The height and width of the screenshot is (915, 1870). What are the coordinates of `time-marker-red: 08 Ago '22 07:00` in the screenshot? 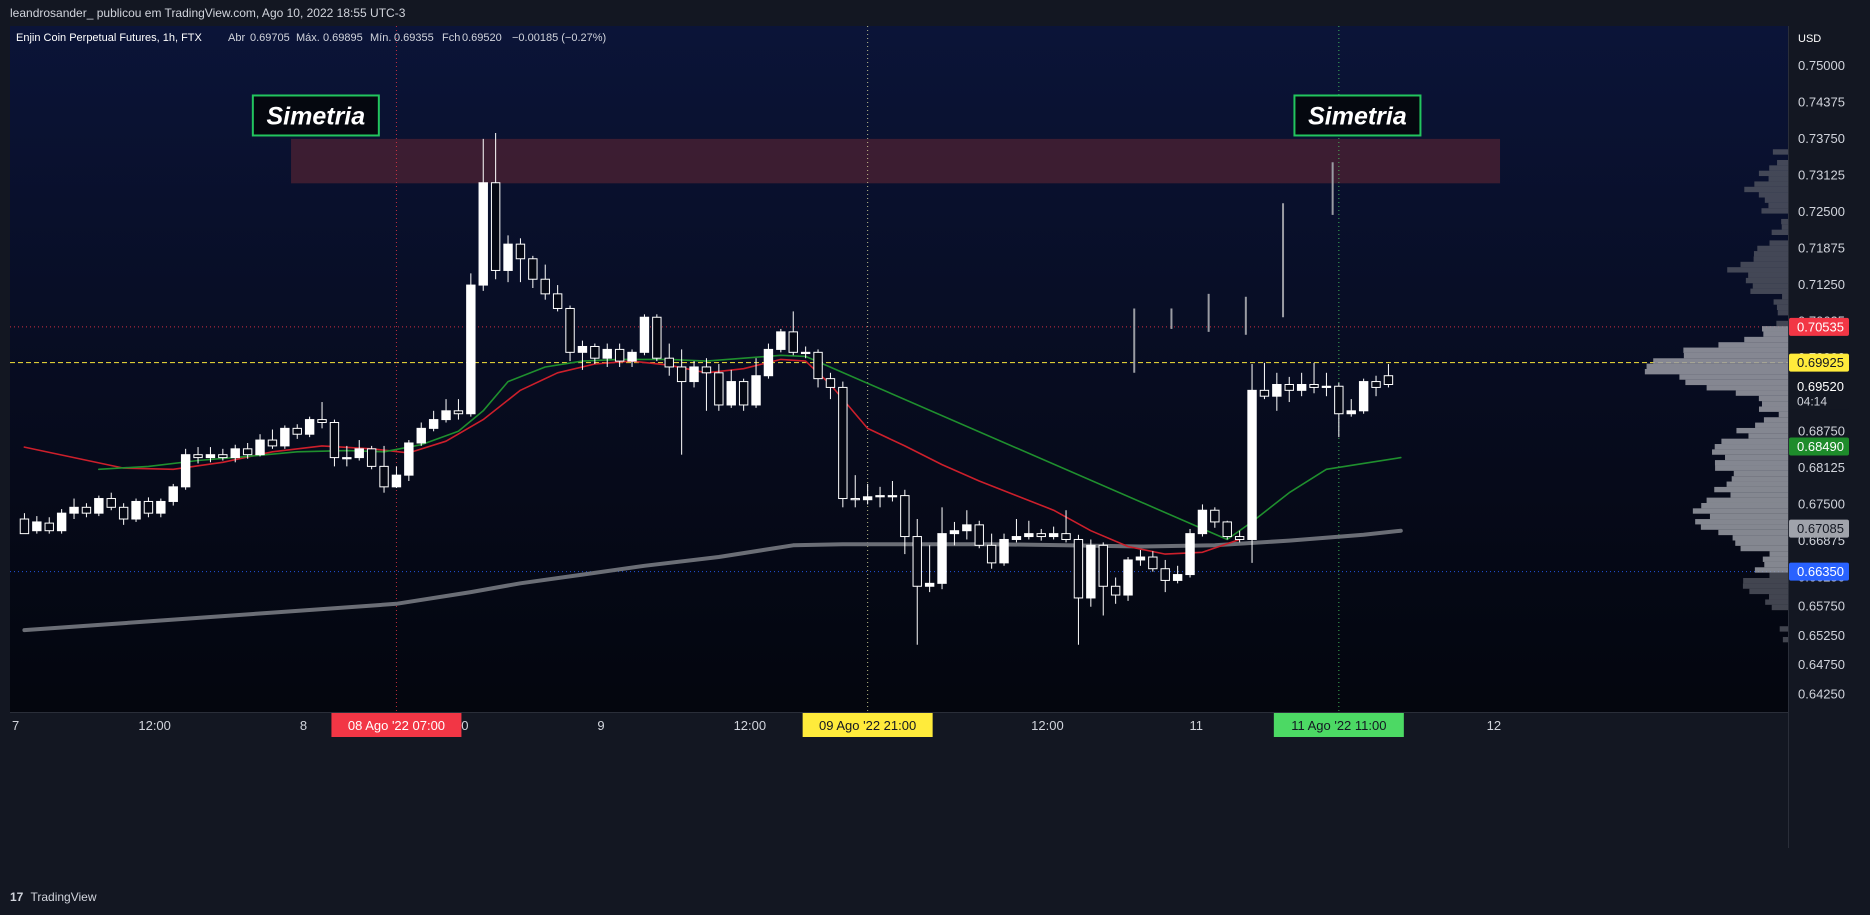 It's located at (396, 725).